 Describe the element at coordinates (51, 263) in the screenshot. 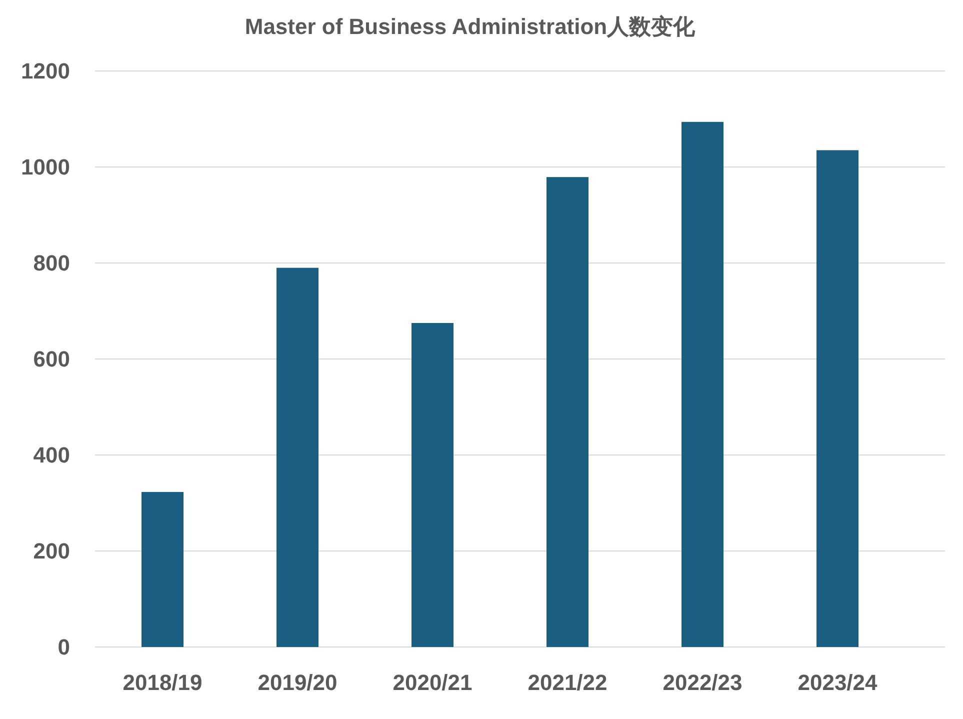

I see `y-tick-label: 800` at that location.